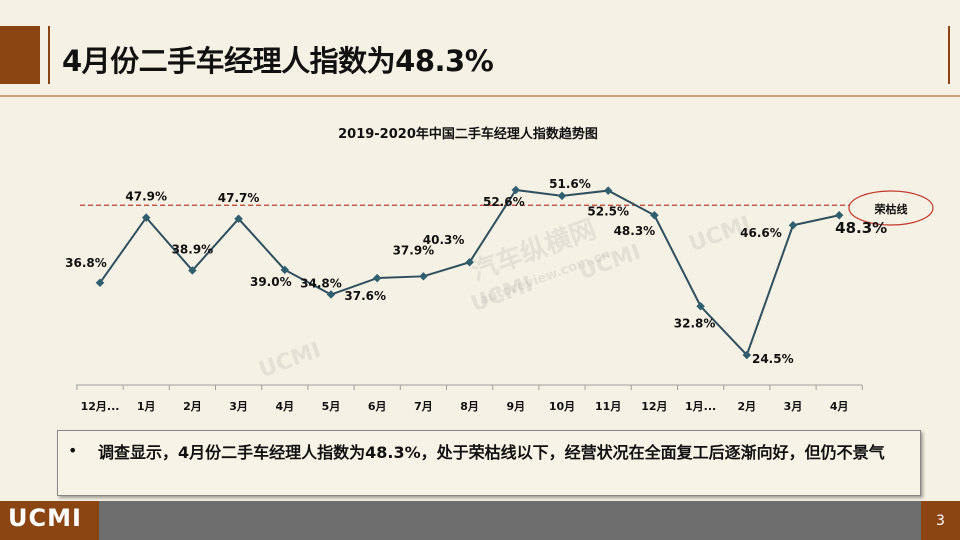 The height and width of the screenshot is (540, 960). I want to click on page-number: 3, so click(940, 521).